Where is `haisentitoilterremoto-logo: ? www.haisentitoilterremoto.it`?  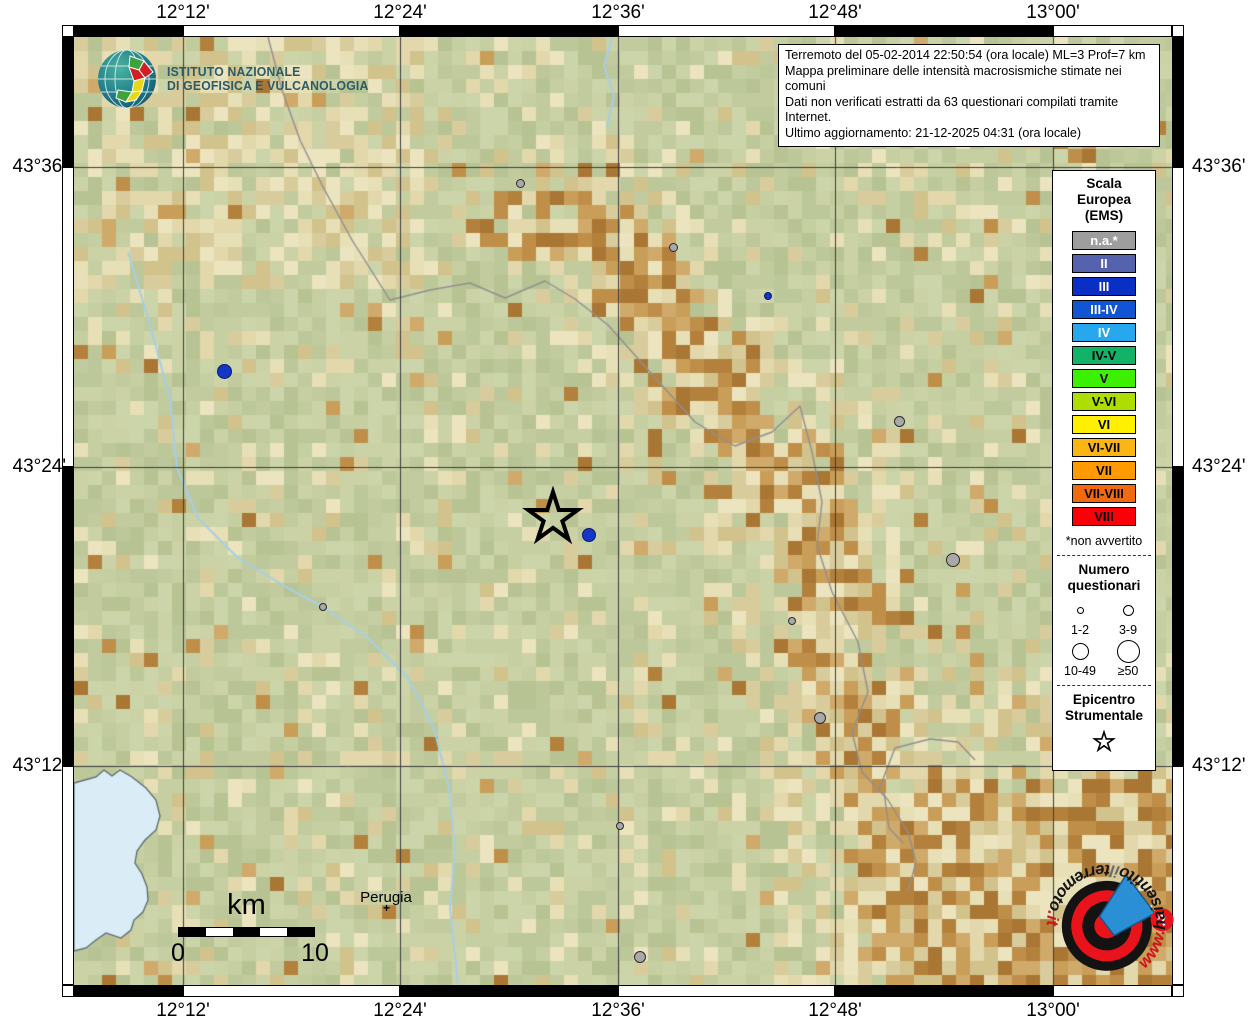
haisentitoilterremoto-logo: ? www.haisentitoilterremoto.it is located at coordinates (1108, 914).